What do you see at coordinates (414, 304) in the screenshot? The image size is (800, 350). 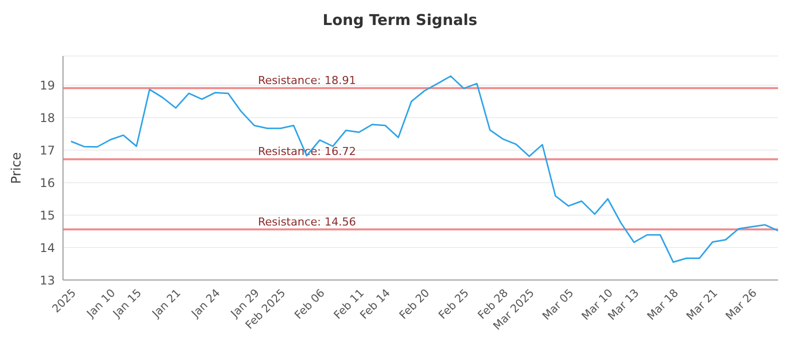 I see `x-tick-label: Feb 20` at bounding box center [414, 304].